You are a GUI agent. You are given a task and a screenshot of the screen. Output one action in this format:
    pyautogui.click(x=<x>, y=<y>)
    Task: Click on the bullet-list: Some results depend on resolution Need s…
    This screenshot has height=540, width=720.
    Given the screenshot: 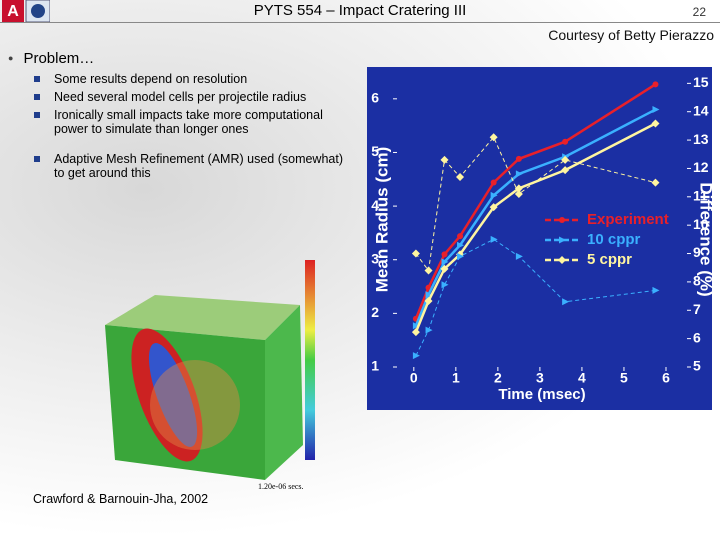 What is the action you would take?
    pyautogui.click(x=192, y=128)
    